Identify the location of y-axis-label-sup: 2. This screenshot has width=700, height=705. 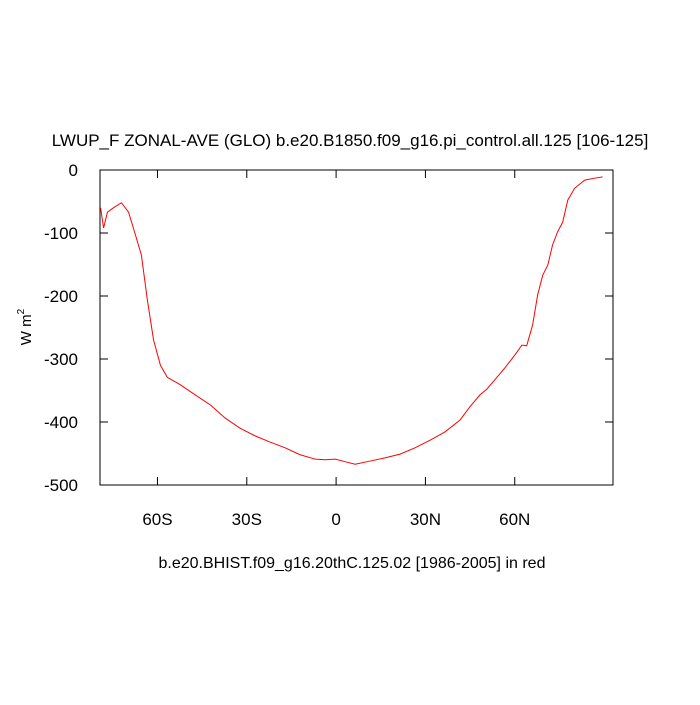
(21, 311).